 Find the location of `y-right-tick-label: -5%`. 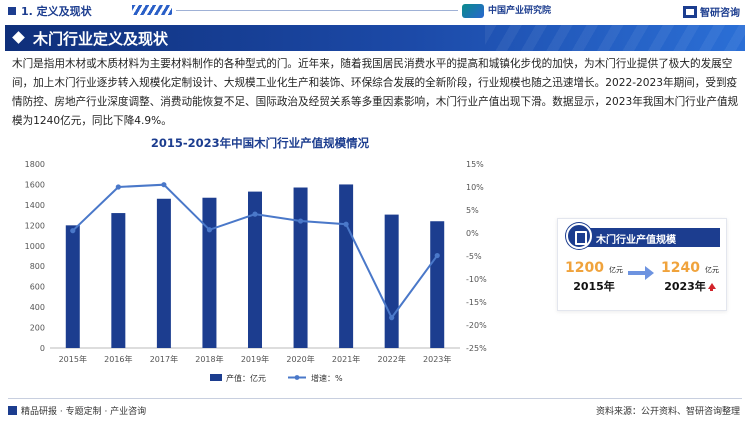

y-right-tick-label: -5% is located at coordinates (474, 256).